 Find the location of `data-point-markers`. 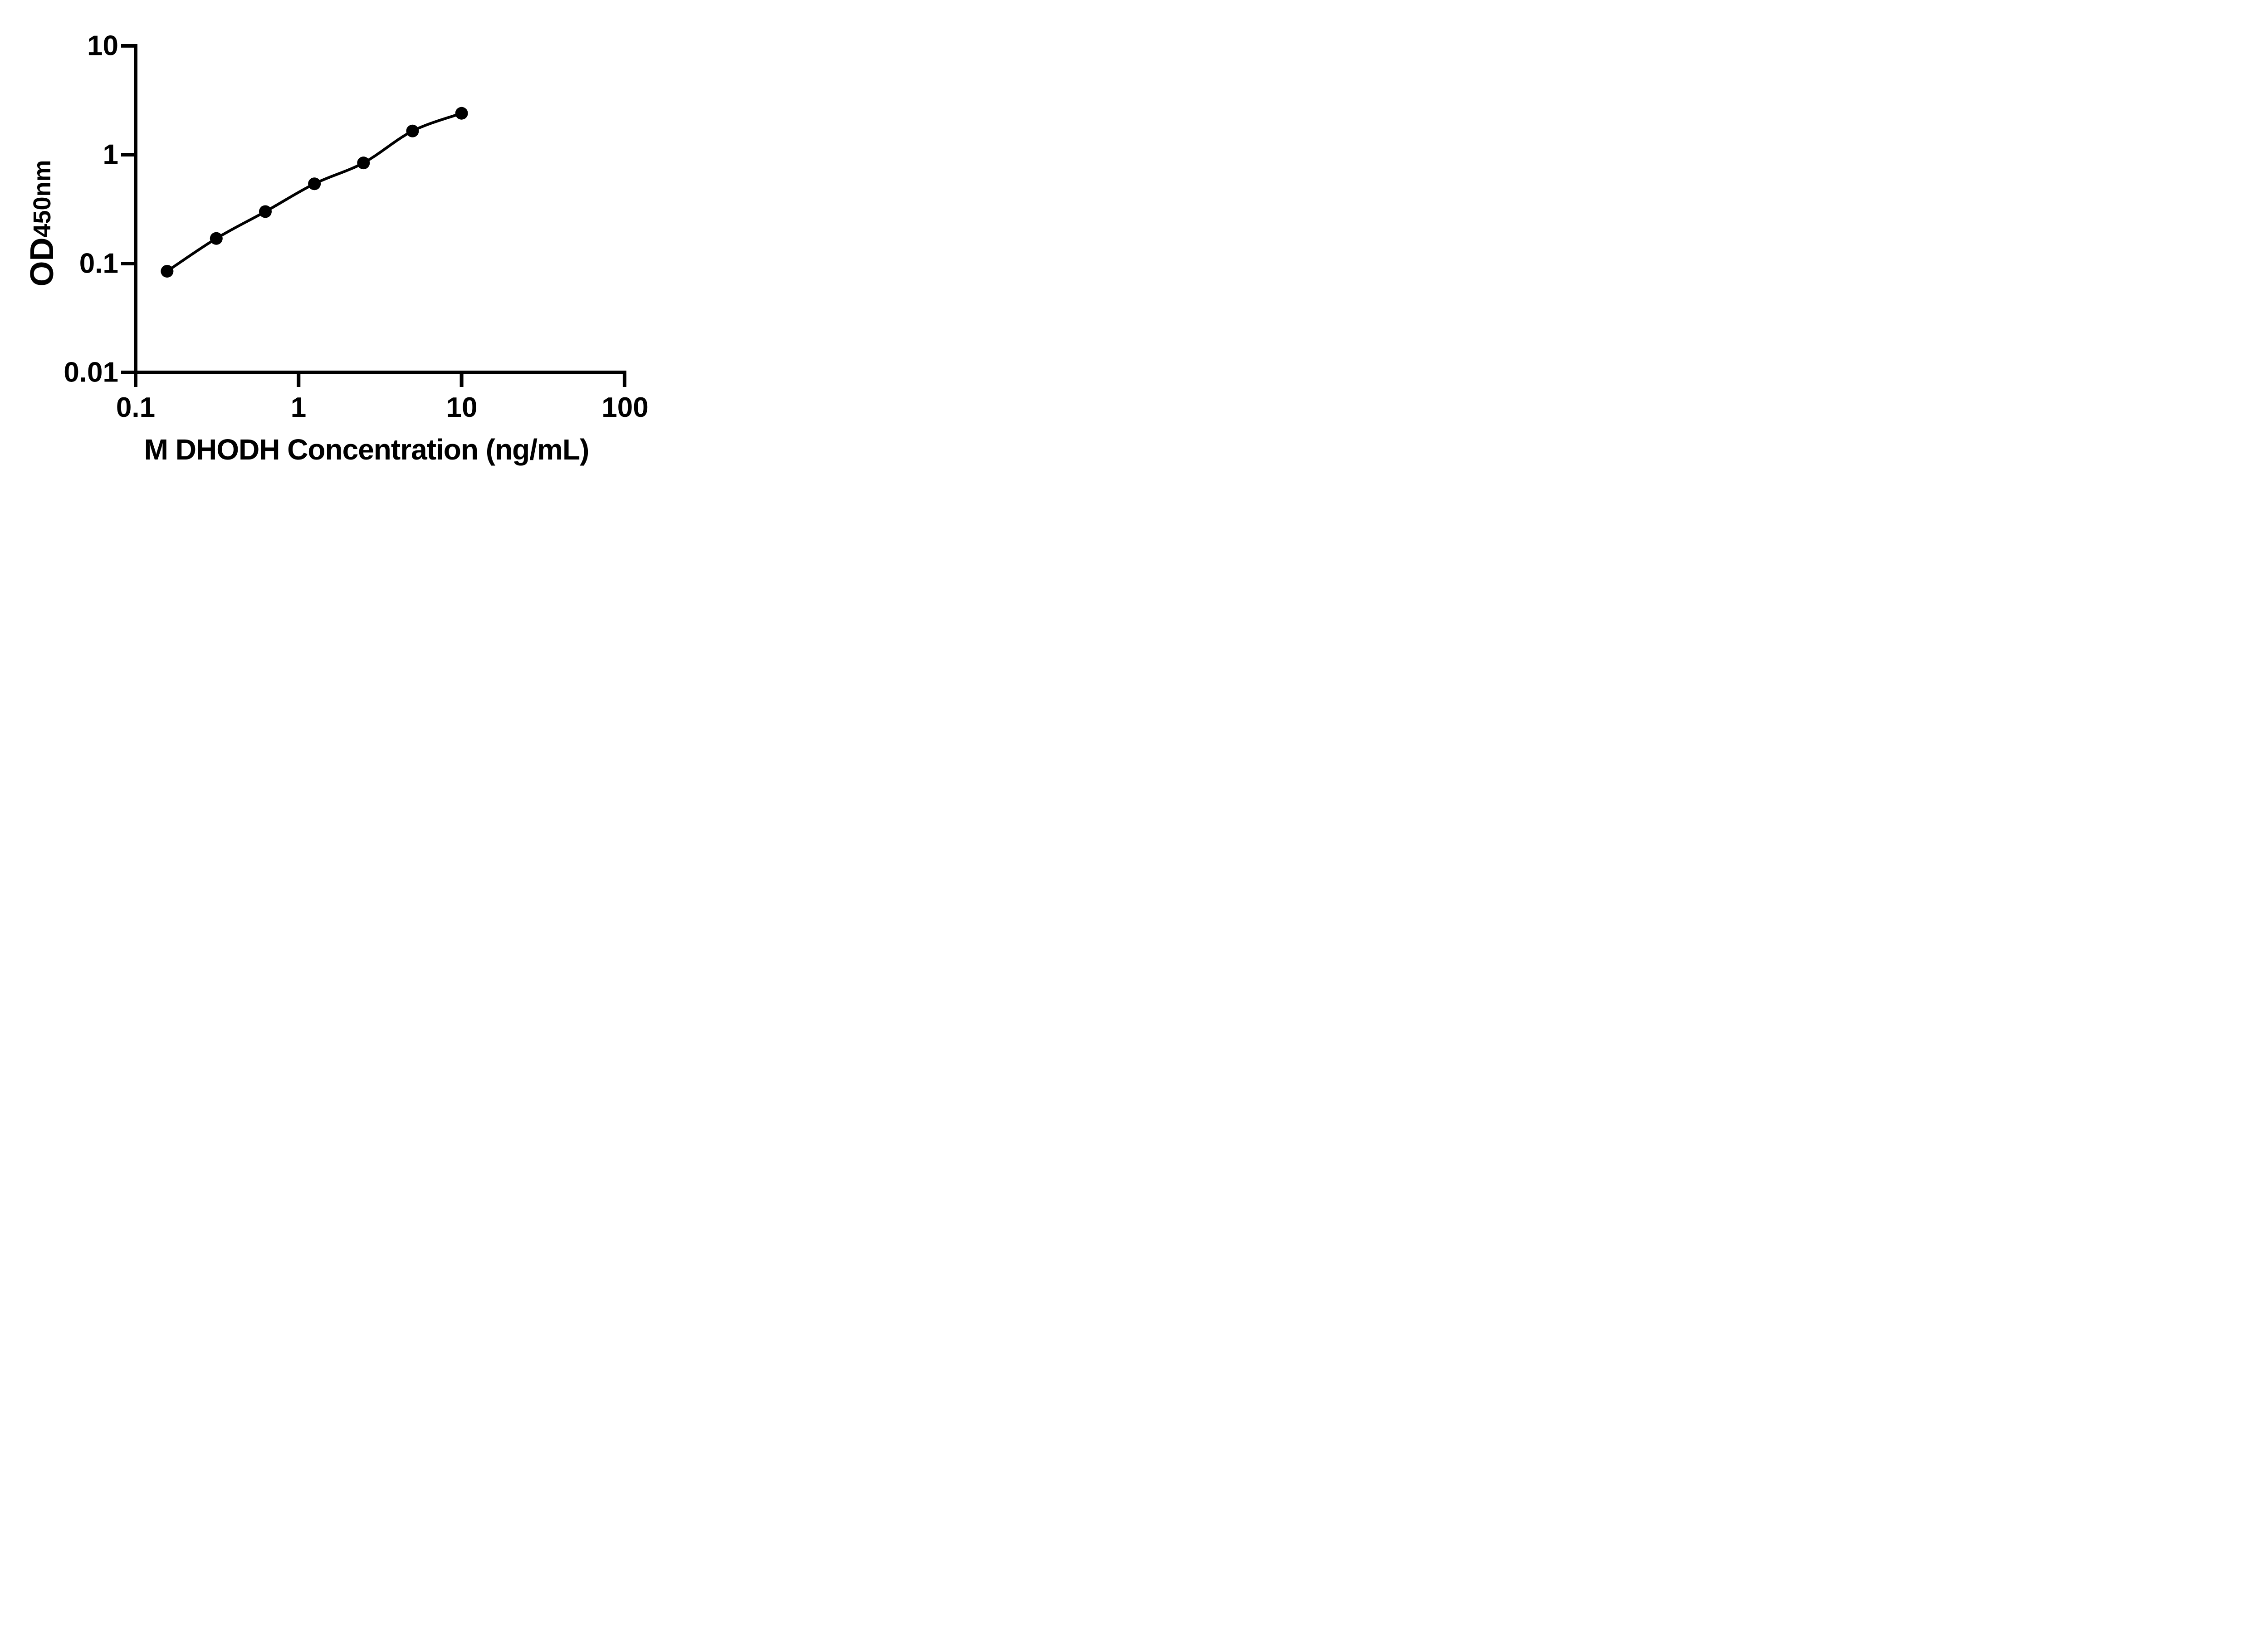

data-point-markers is located at coordinates (315, 192).